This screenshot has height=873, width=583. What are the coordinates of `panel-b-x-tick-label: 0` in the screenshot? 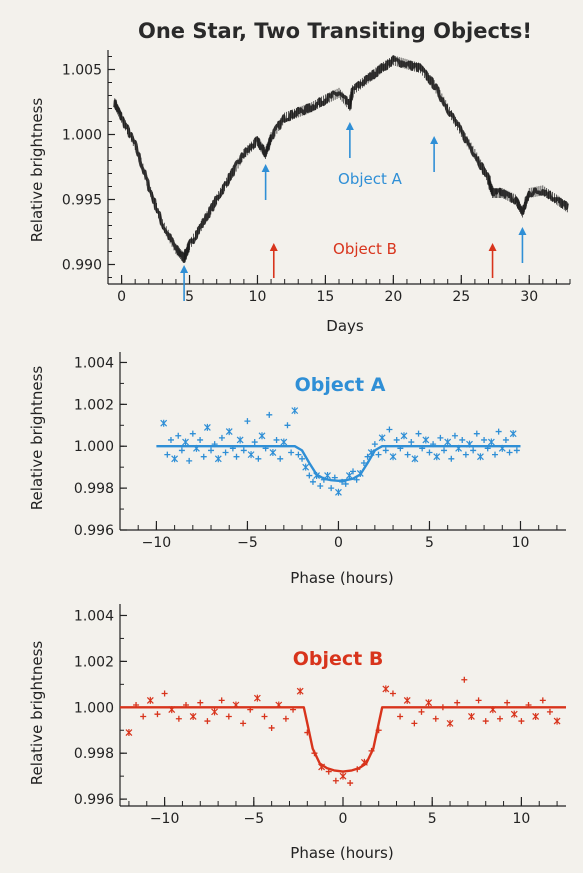 It's located at (343, 819).